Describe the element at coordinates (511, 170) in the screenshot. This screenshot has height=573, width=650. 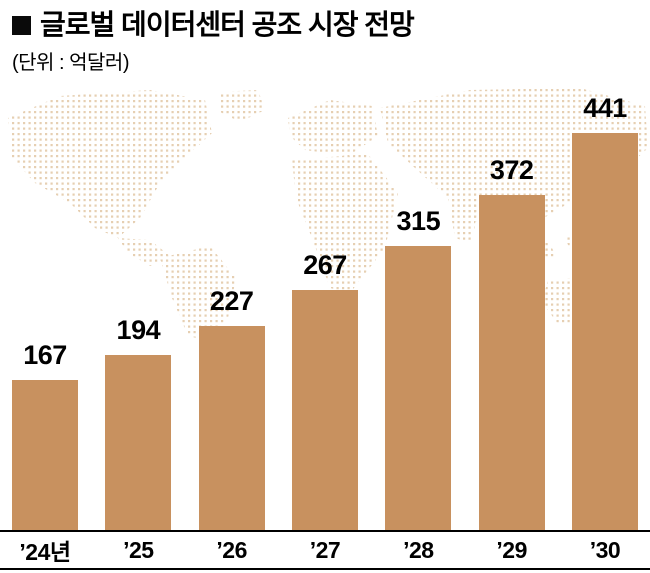
I see `bar-value-label: 372` at that location.